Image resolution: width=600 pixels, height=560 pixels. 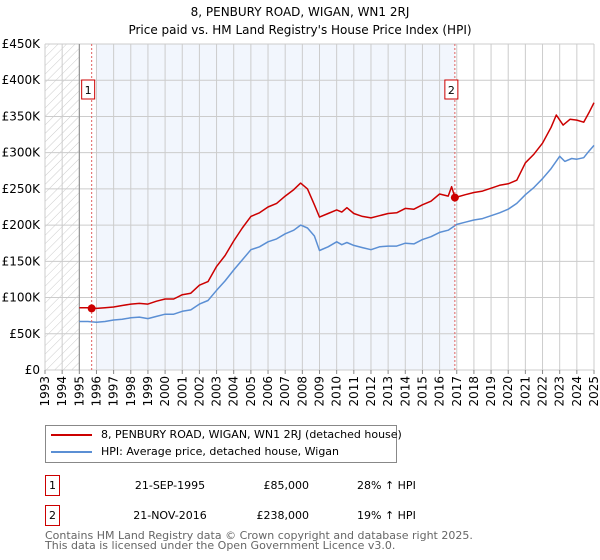 I want to click on y-tick-label: £100K, so click(x=22, y=298).